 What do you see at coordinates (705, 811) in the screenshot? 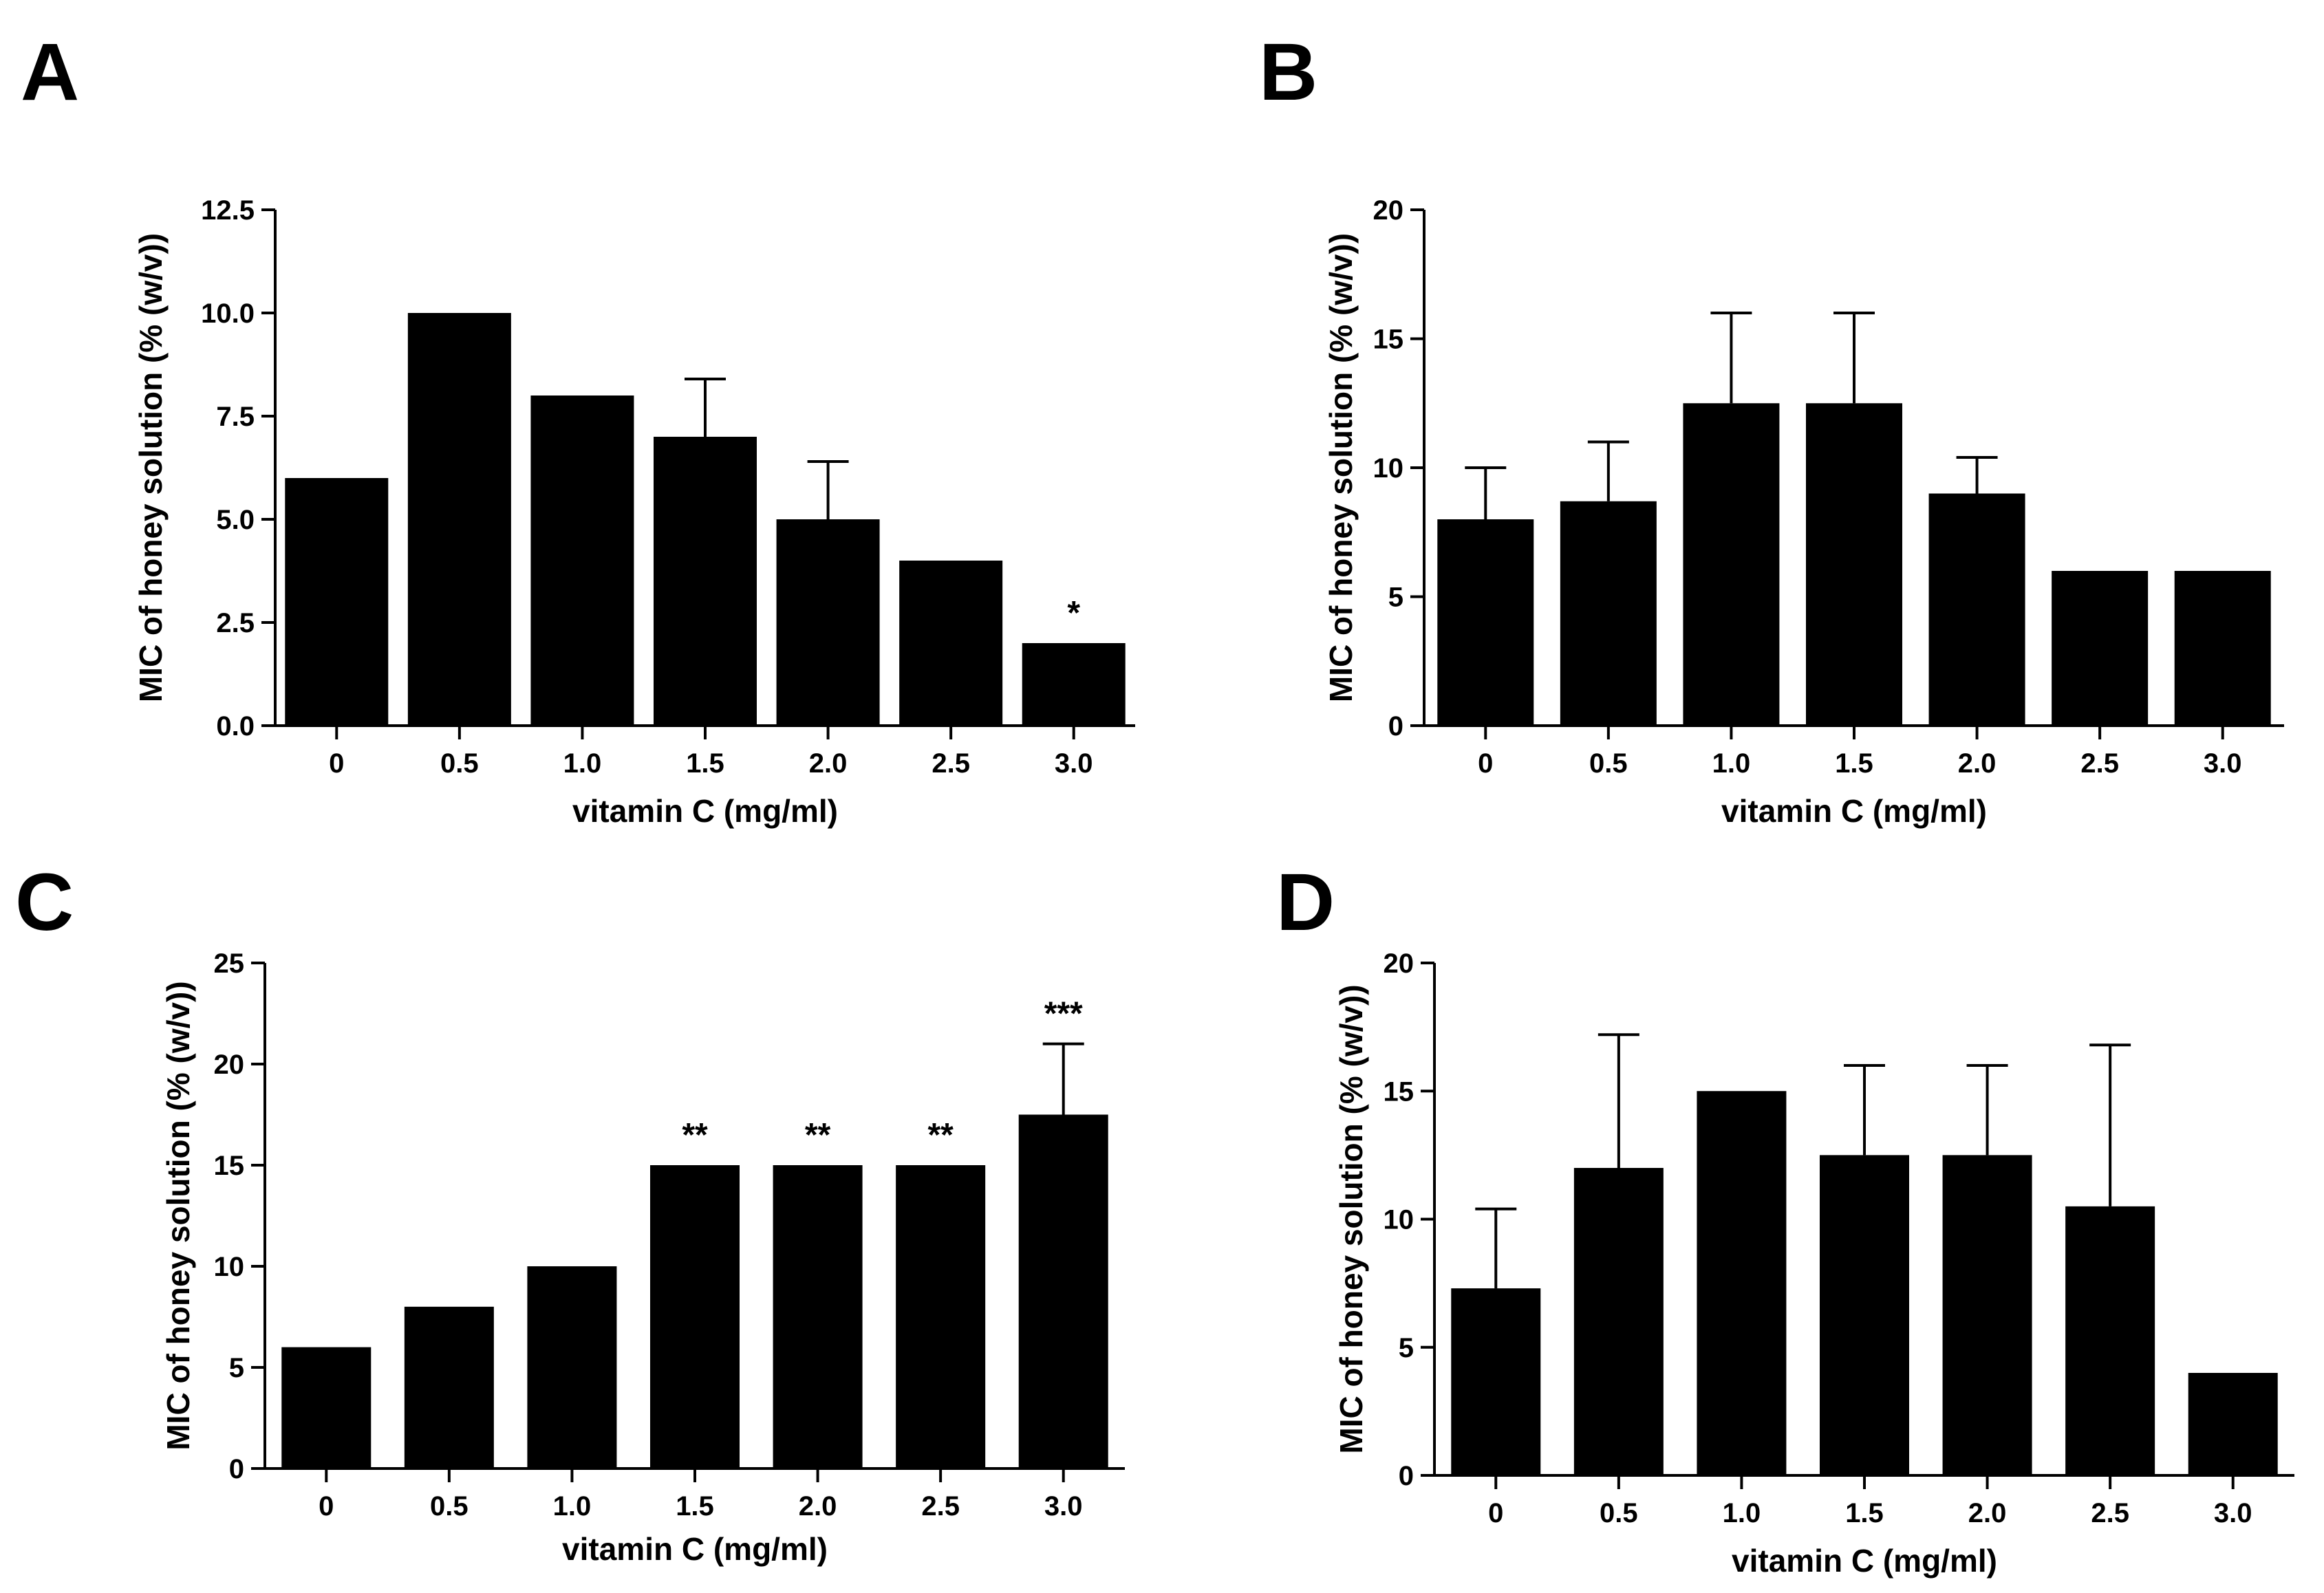
I see `x-axis-title-a: vitamin C (mg/ml)` at bounding box center [705, 811].